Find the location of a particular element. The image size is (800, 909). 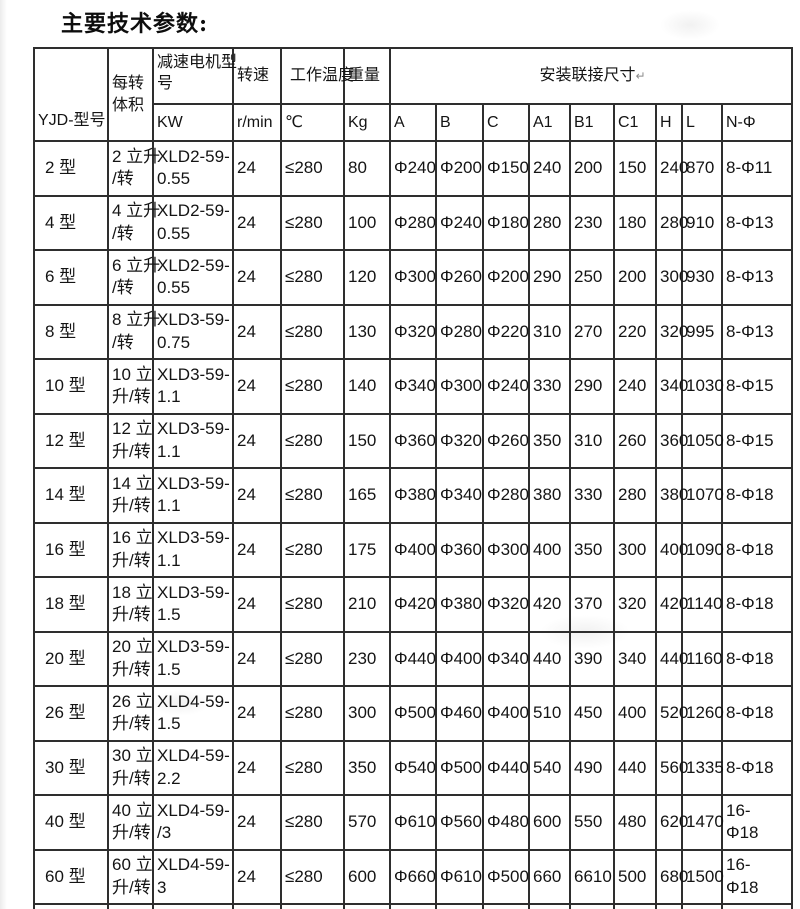

cell-model: 4 型 is located at coordinates (71, 222).